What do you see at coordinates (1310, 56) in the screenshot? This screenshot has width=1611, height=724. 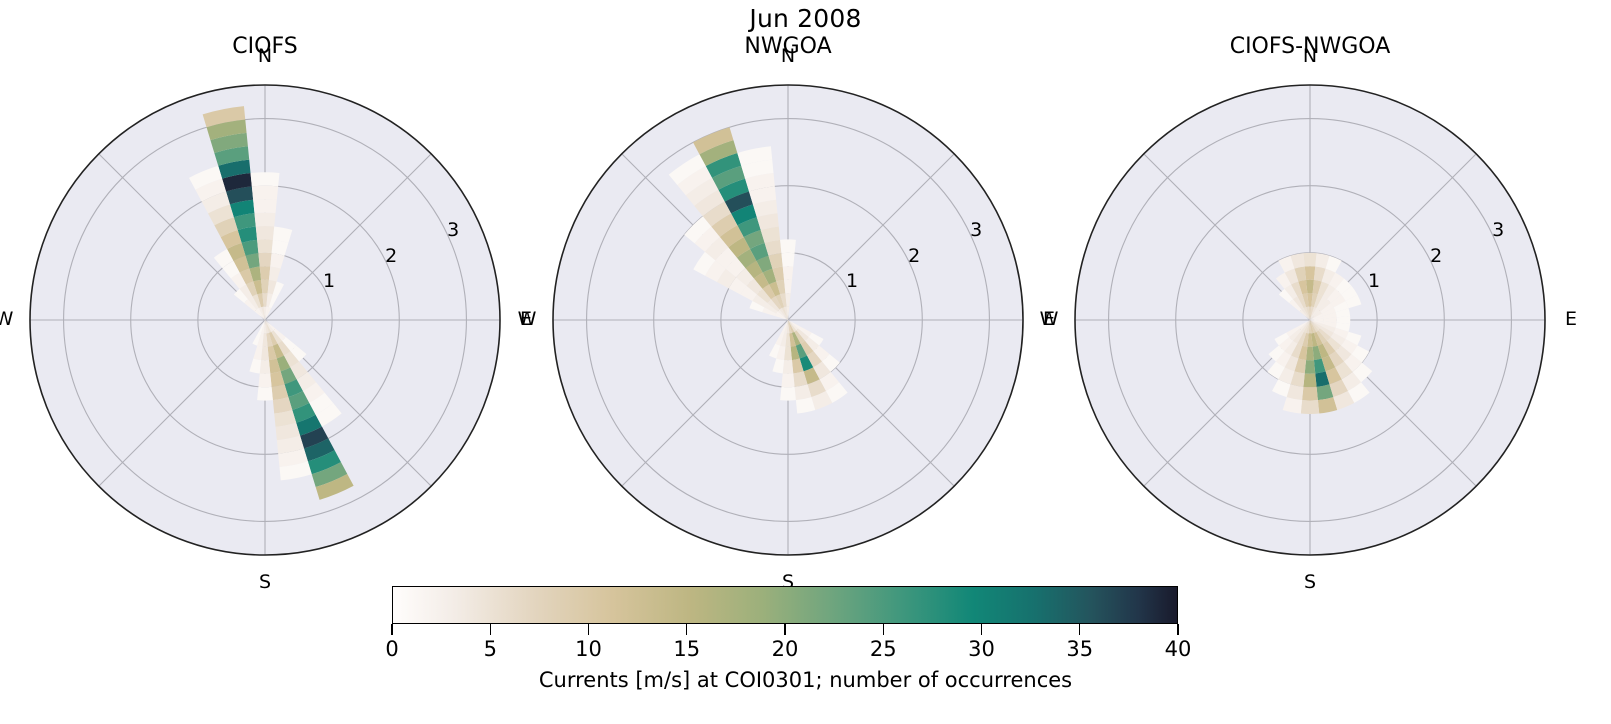 I see `cardinal-label-north: N` at bounding box center [1310, 56].